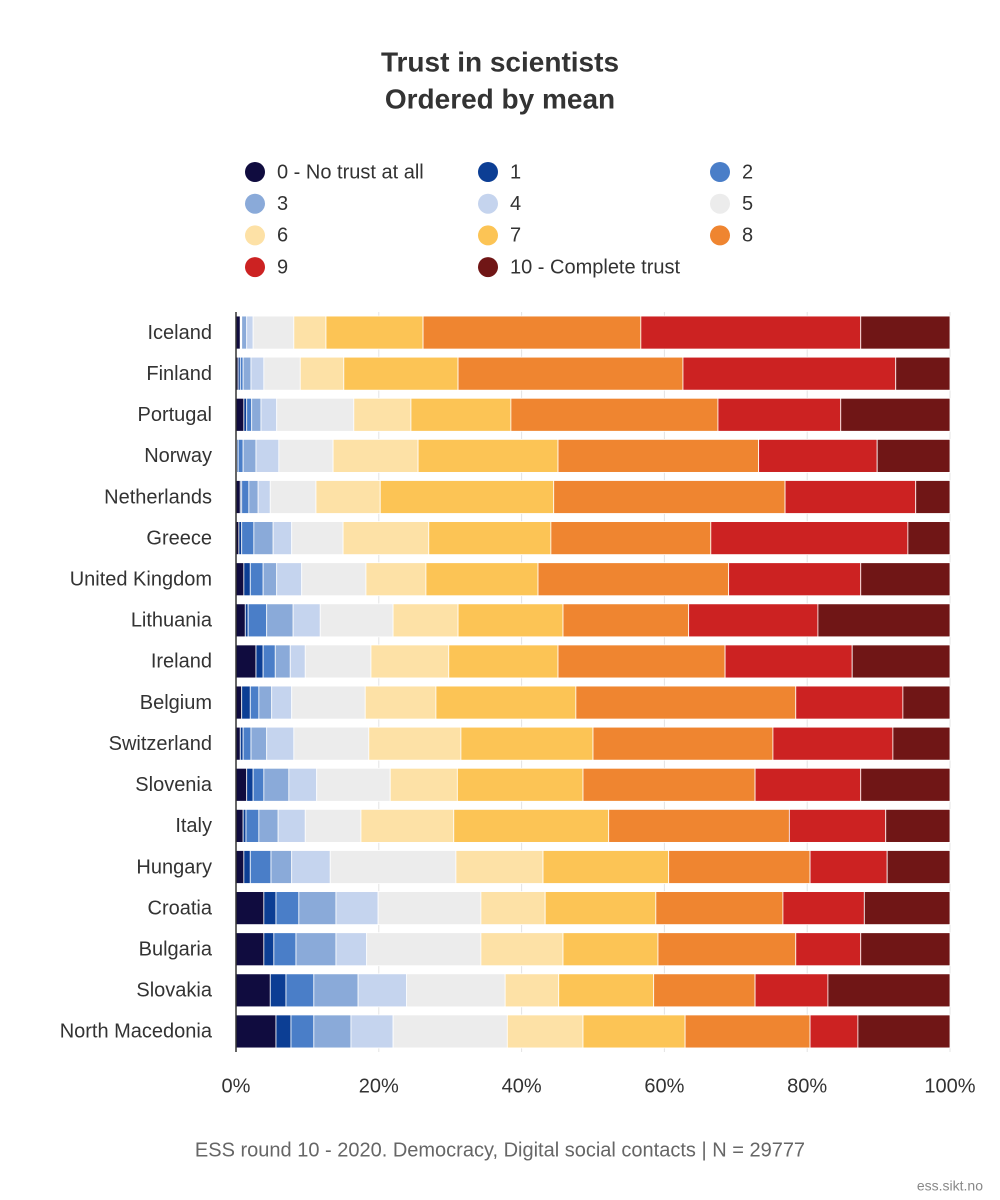 This screenshot has height=1200, width=1000. What do you see at coordinates (141, 580) in the screenshot?
I see `y-tick-label: United Kingdom` at bounding box center [141, 580].